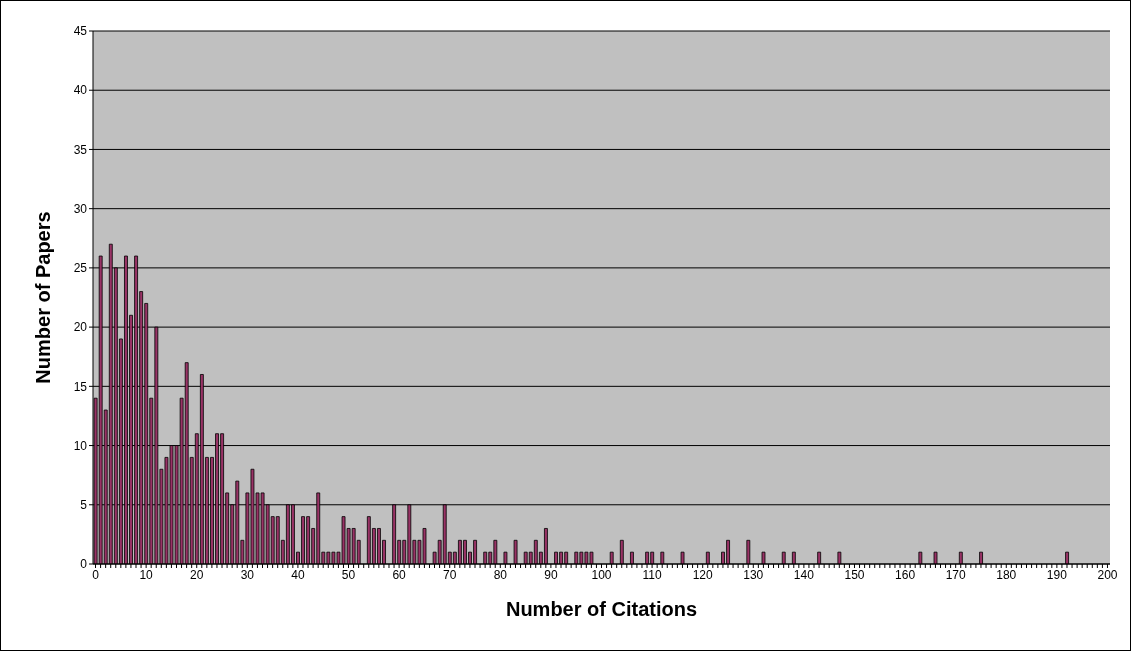 This screenshot has width=1131, height=651. Describe the element at coordinates (753, 574) in the screenshot. I see `x-tick-label: 130` at that location.